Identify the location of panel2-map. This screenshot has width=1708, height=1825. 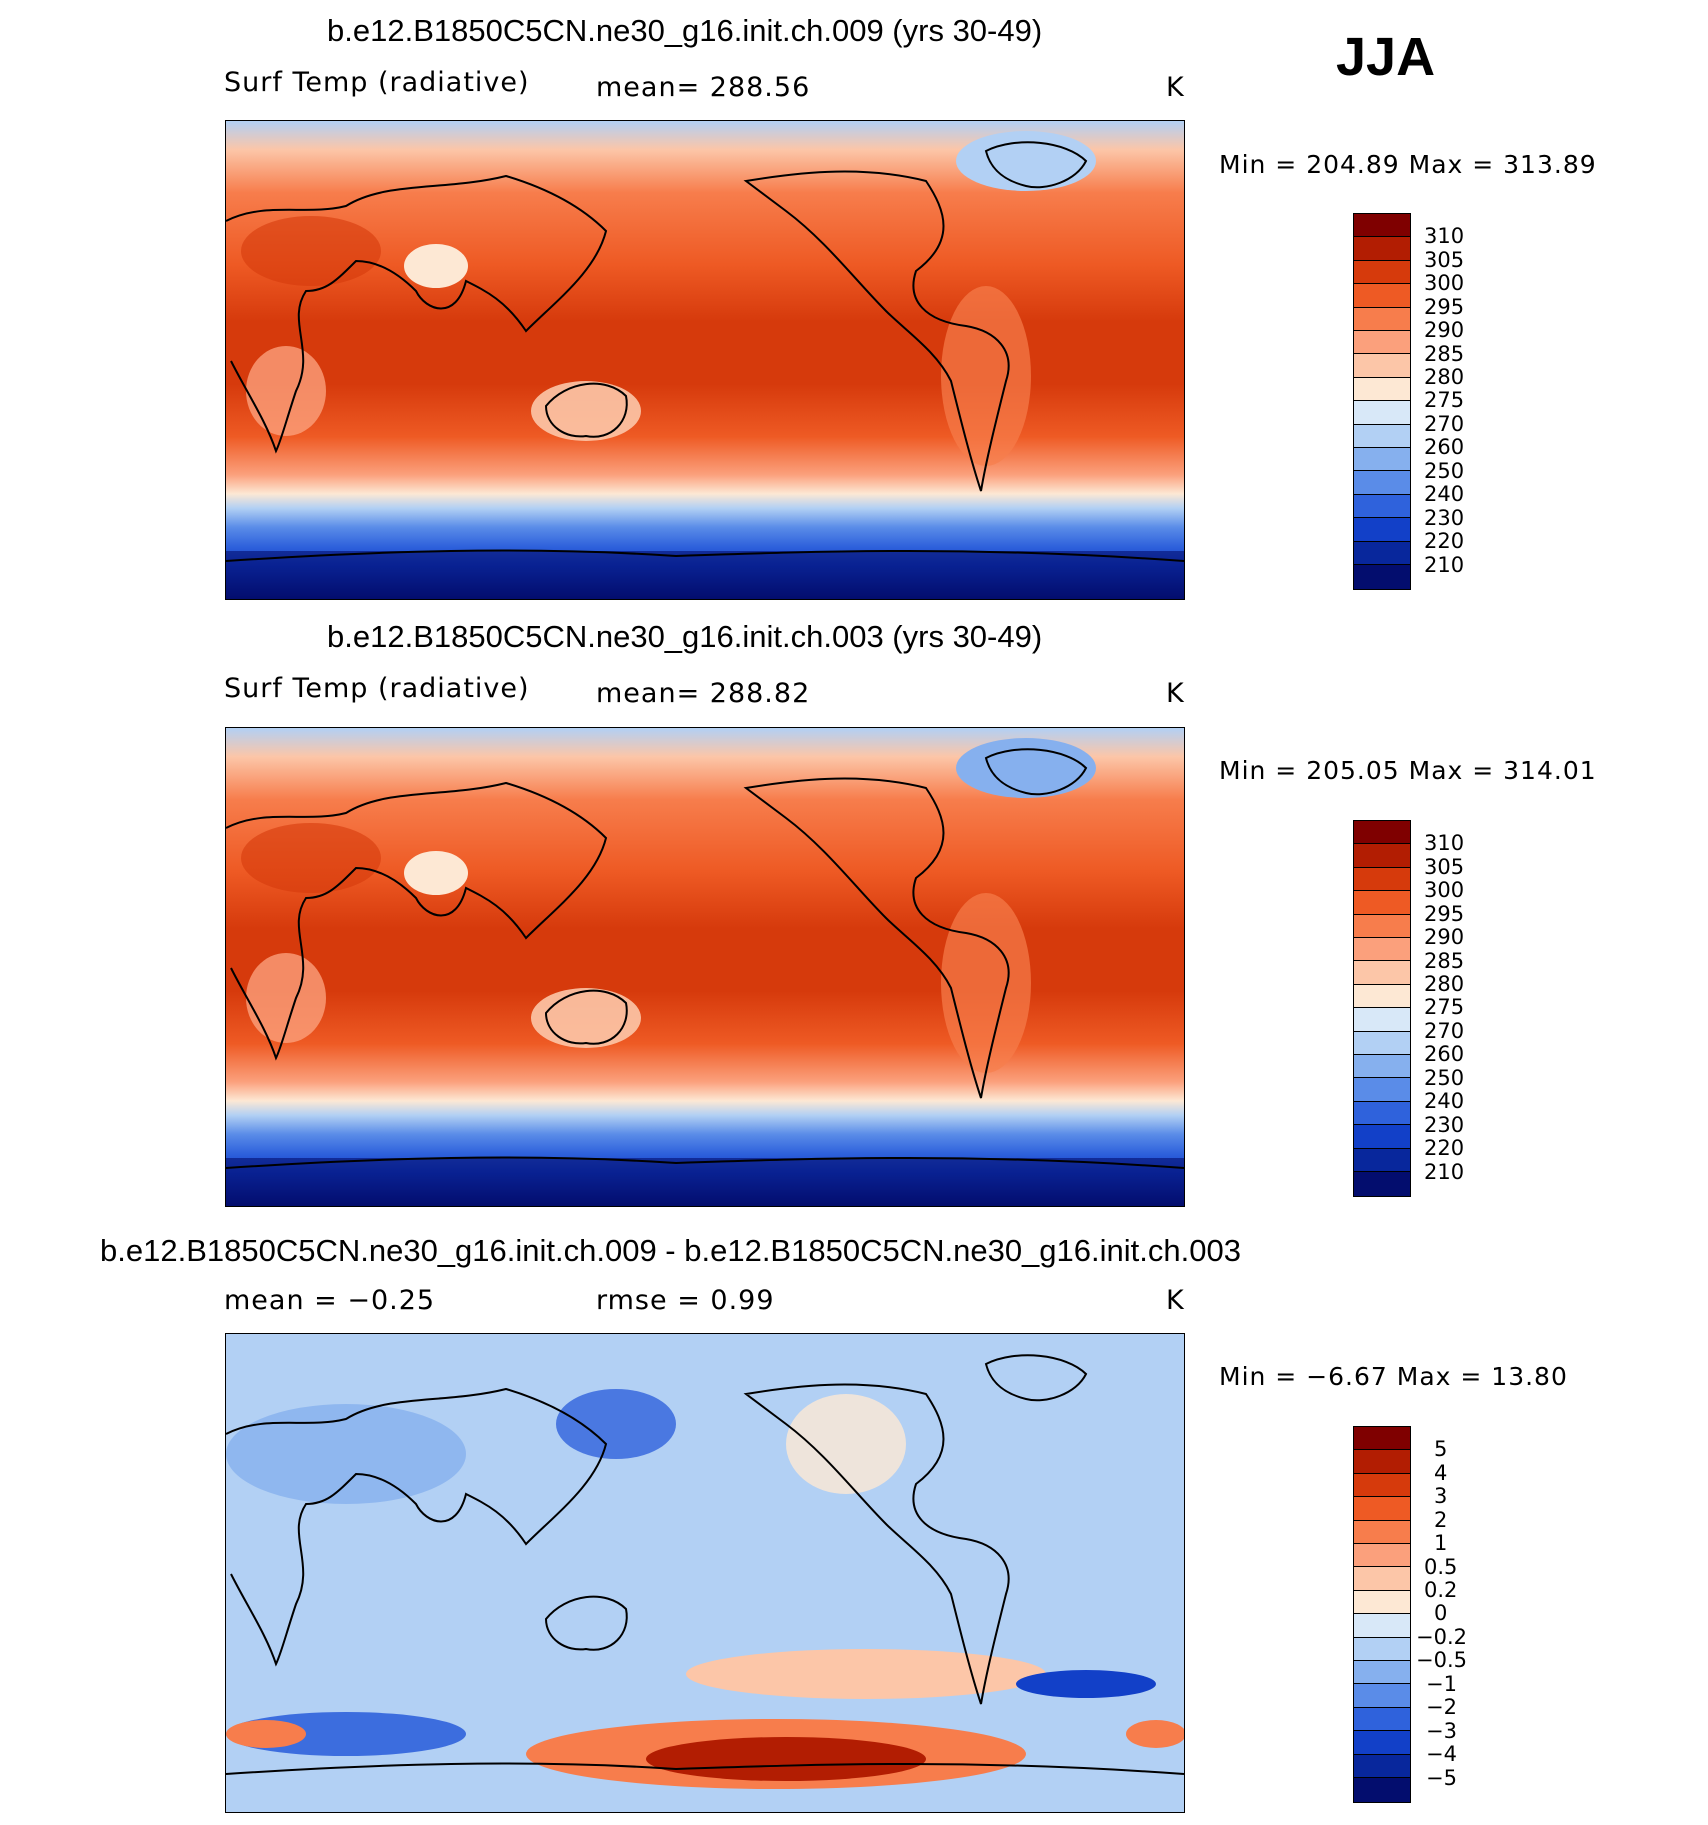
(705, 967).